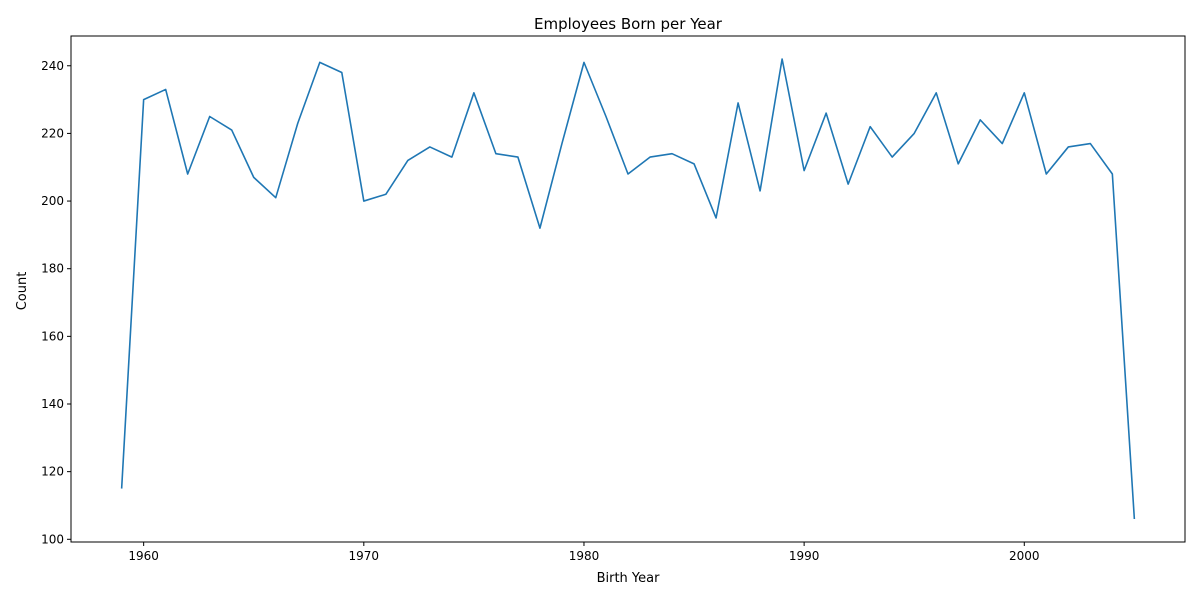 The width and height of the screenshot is (1200, 604). What do you see at coordinates (584, 556) in the screenshot?
I see `x-tick-label: 1980` at bounding box center [584, 556].